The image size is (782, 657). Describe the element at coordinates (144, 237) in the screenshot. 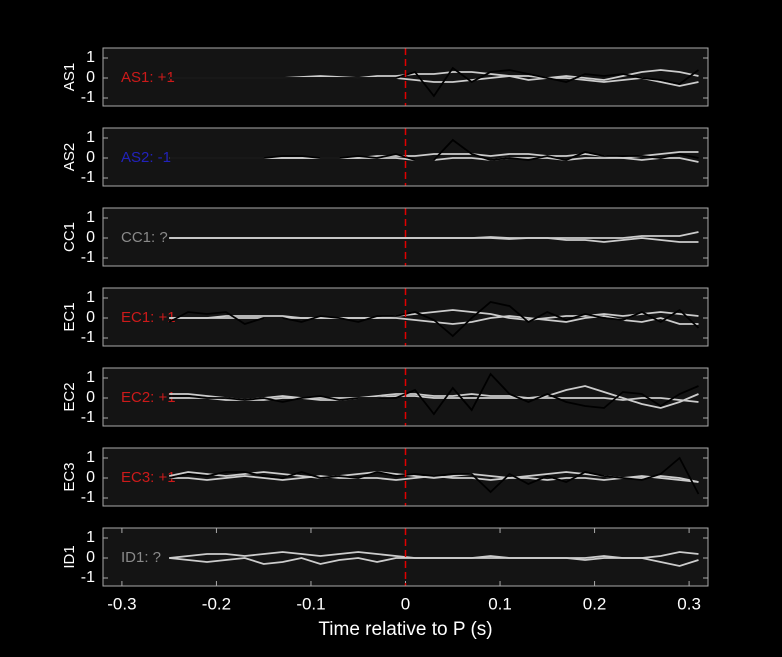

I see `annotation: CC1: ?` at that location.